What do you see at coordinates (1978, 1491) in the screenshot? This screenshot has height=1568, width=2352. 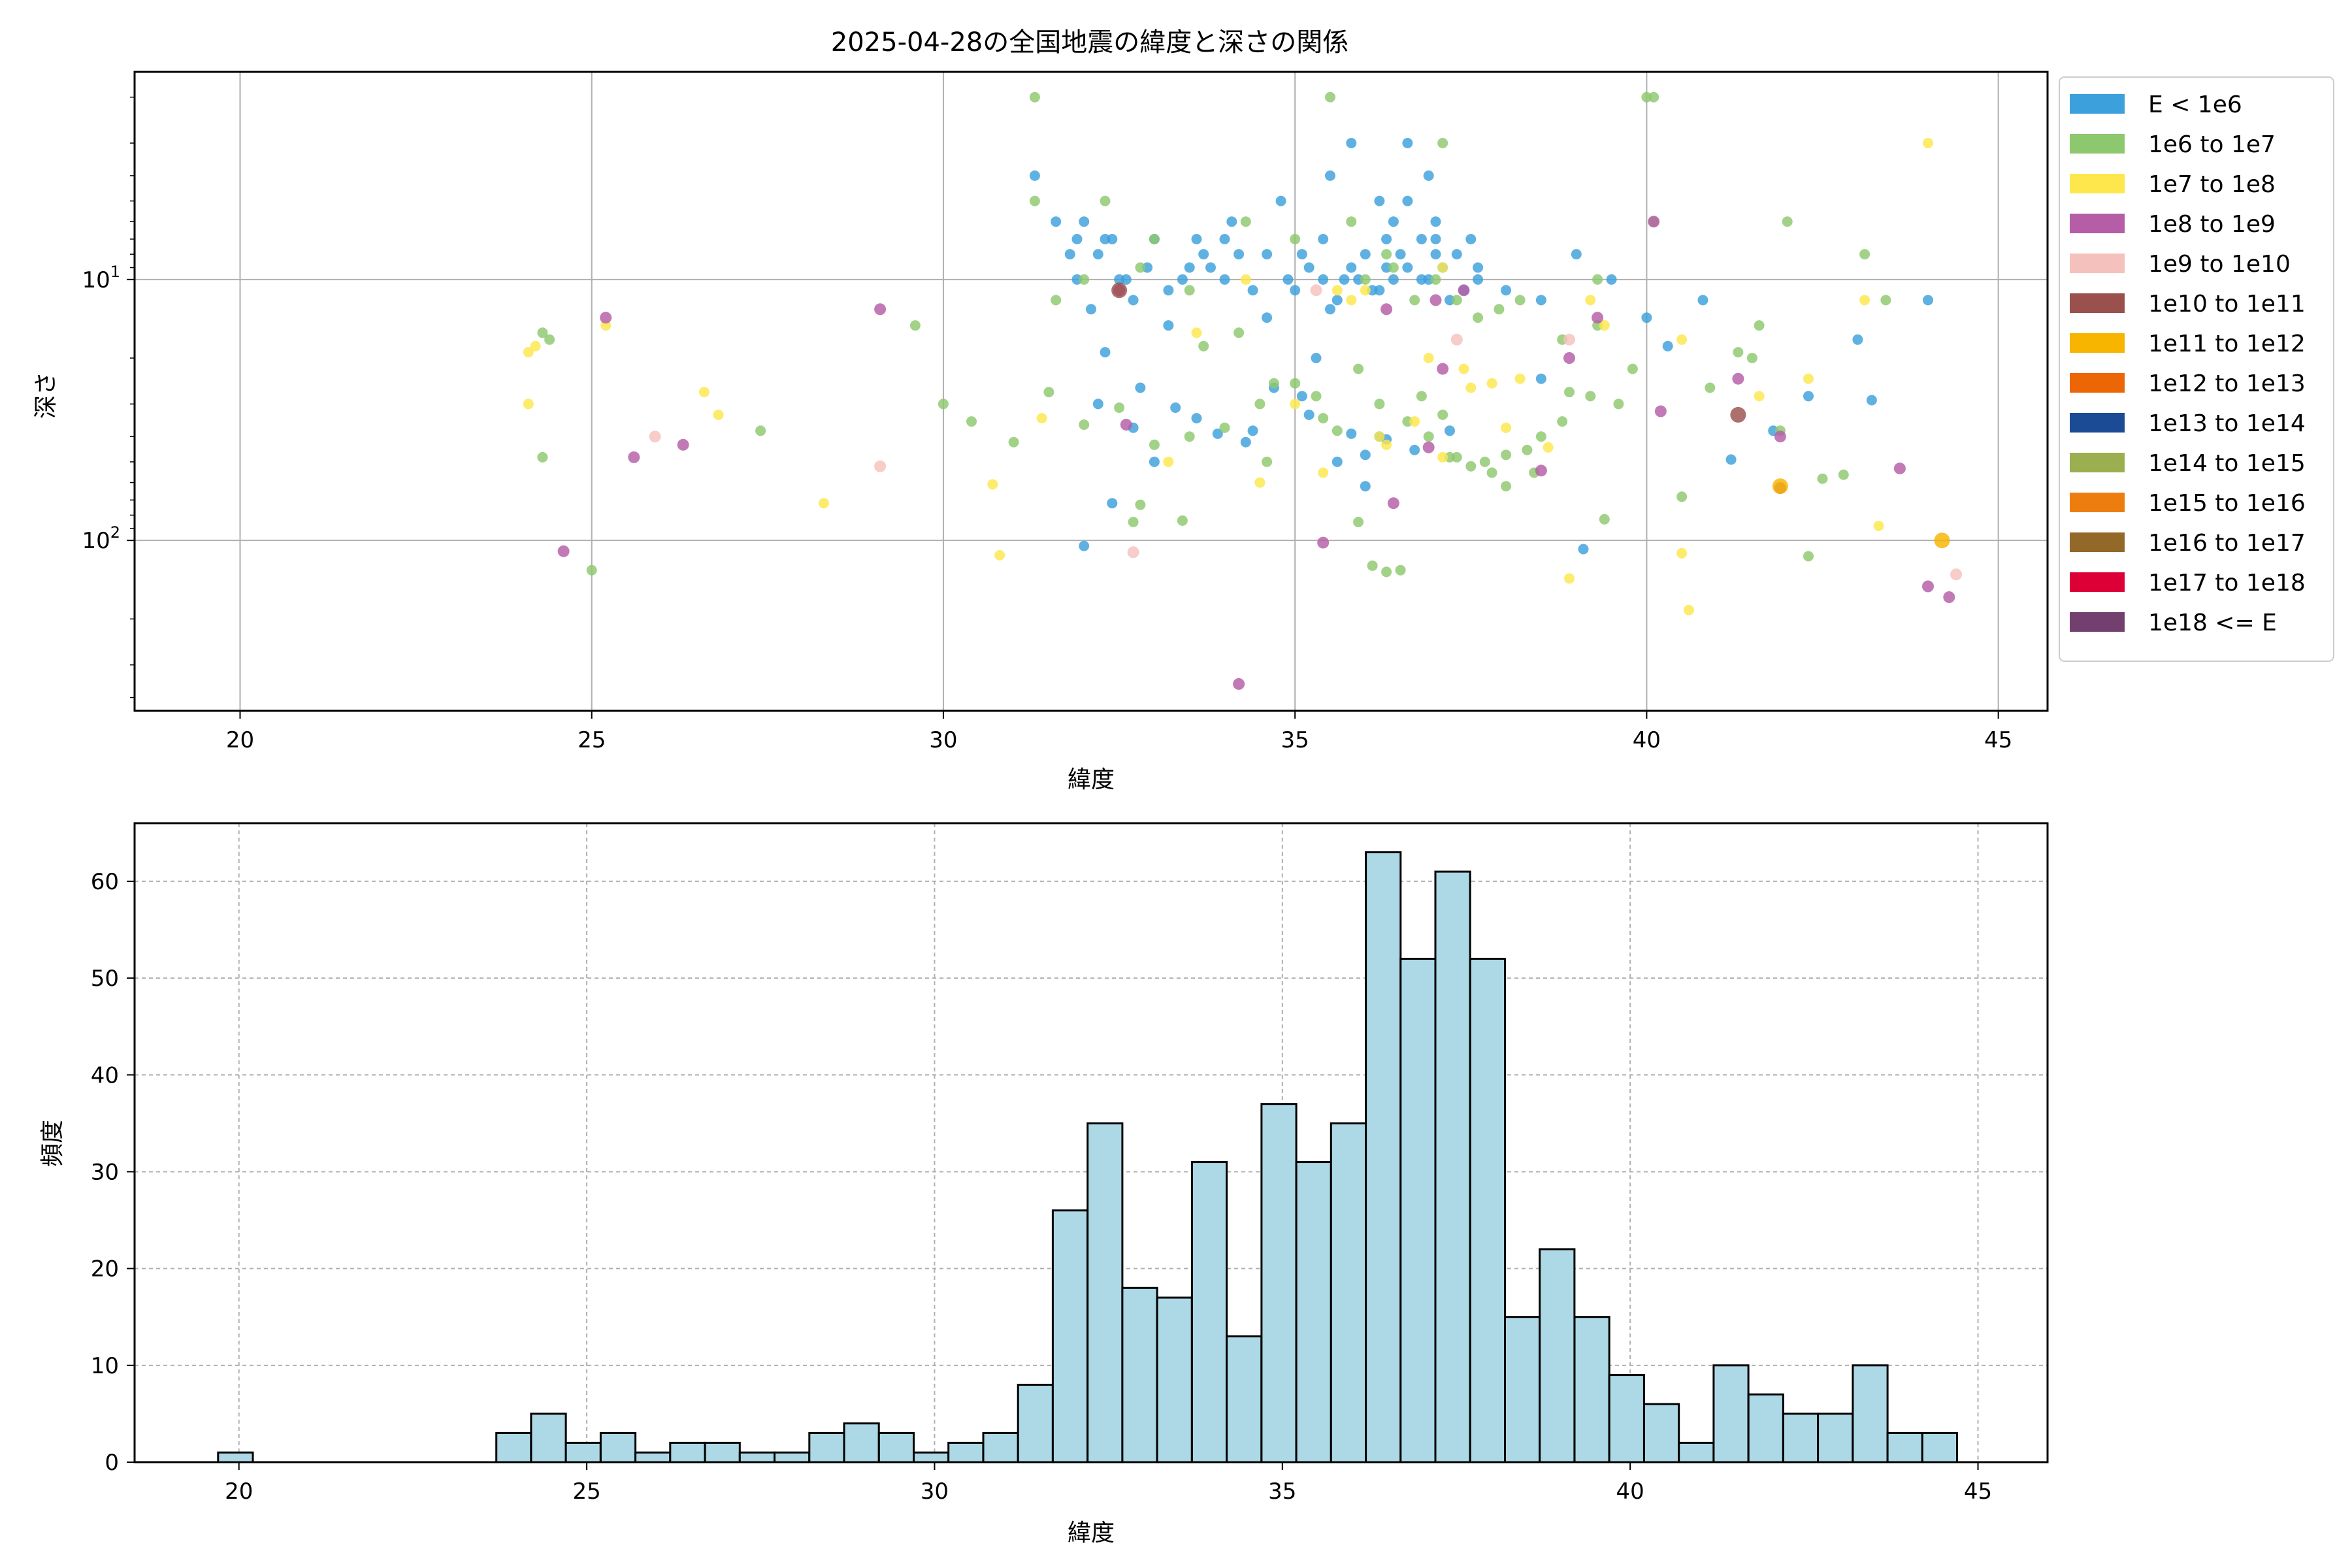 I see `x-tick-label: 45` at bounding box center [1978, 1491].